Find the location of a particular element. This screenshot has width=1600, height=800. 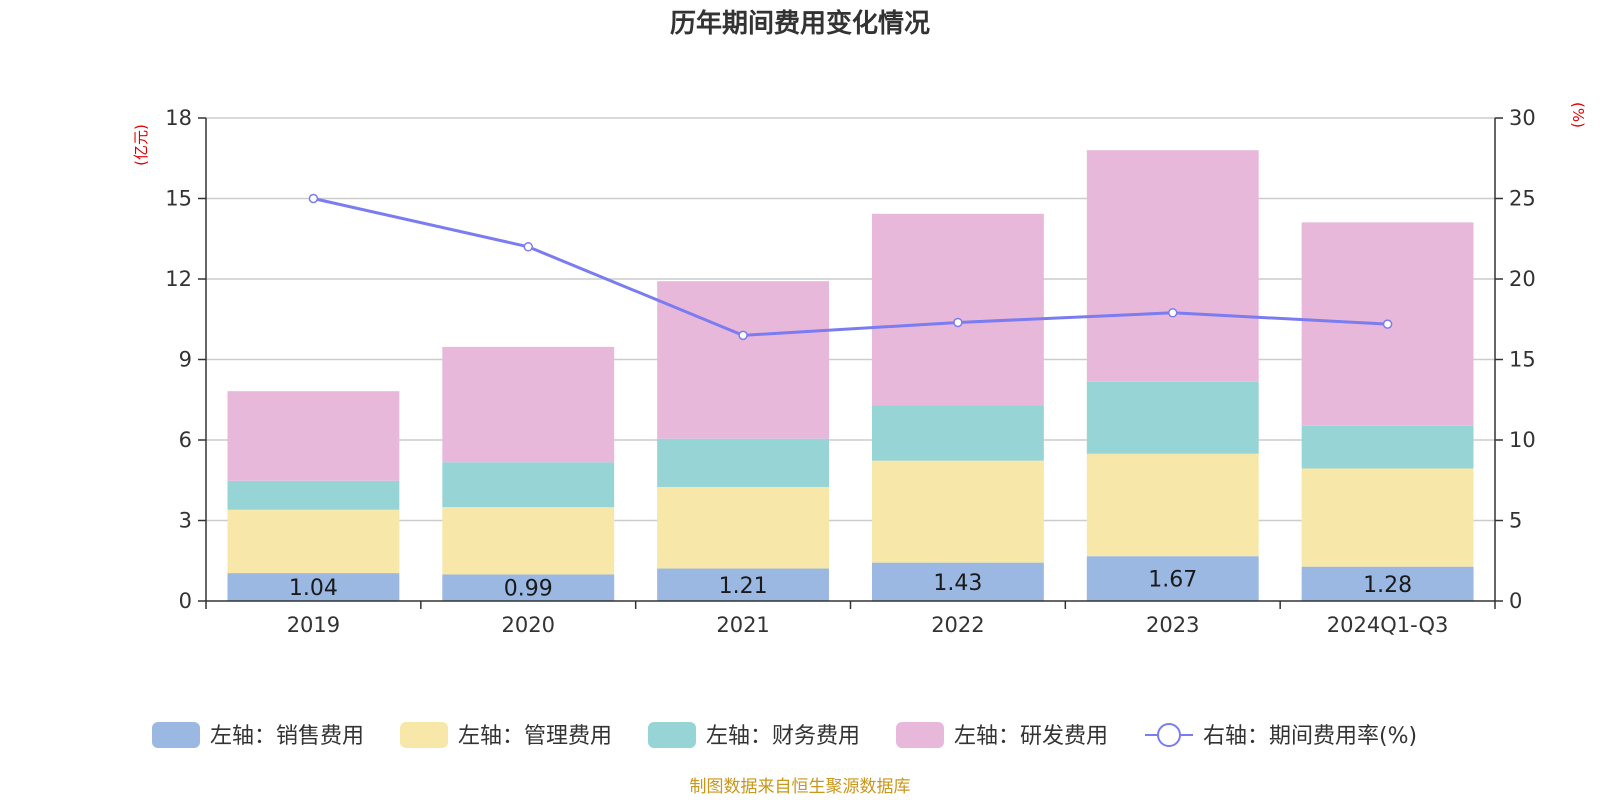

bar-4-2022 is located at coordinates (957, 309).